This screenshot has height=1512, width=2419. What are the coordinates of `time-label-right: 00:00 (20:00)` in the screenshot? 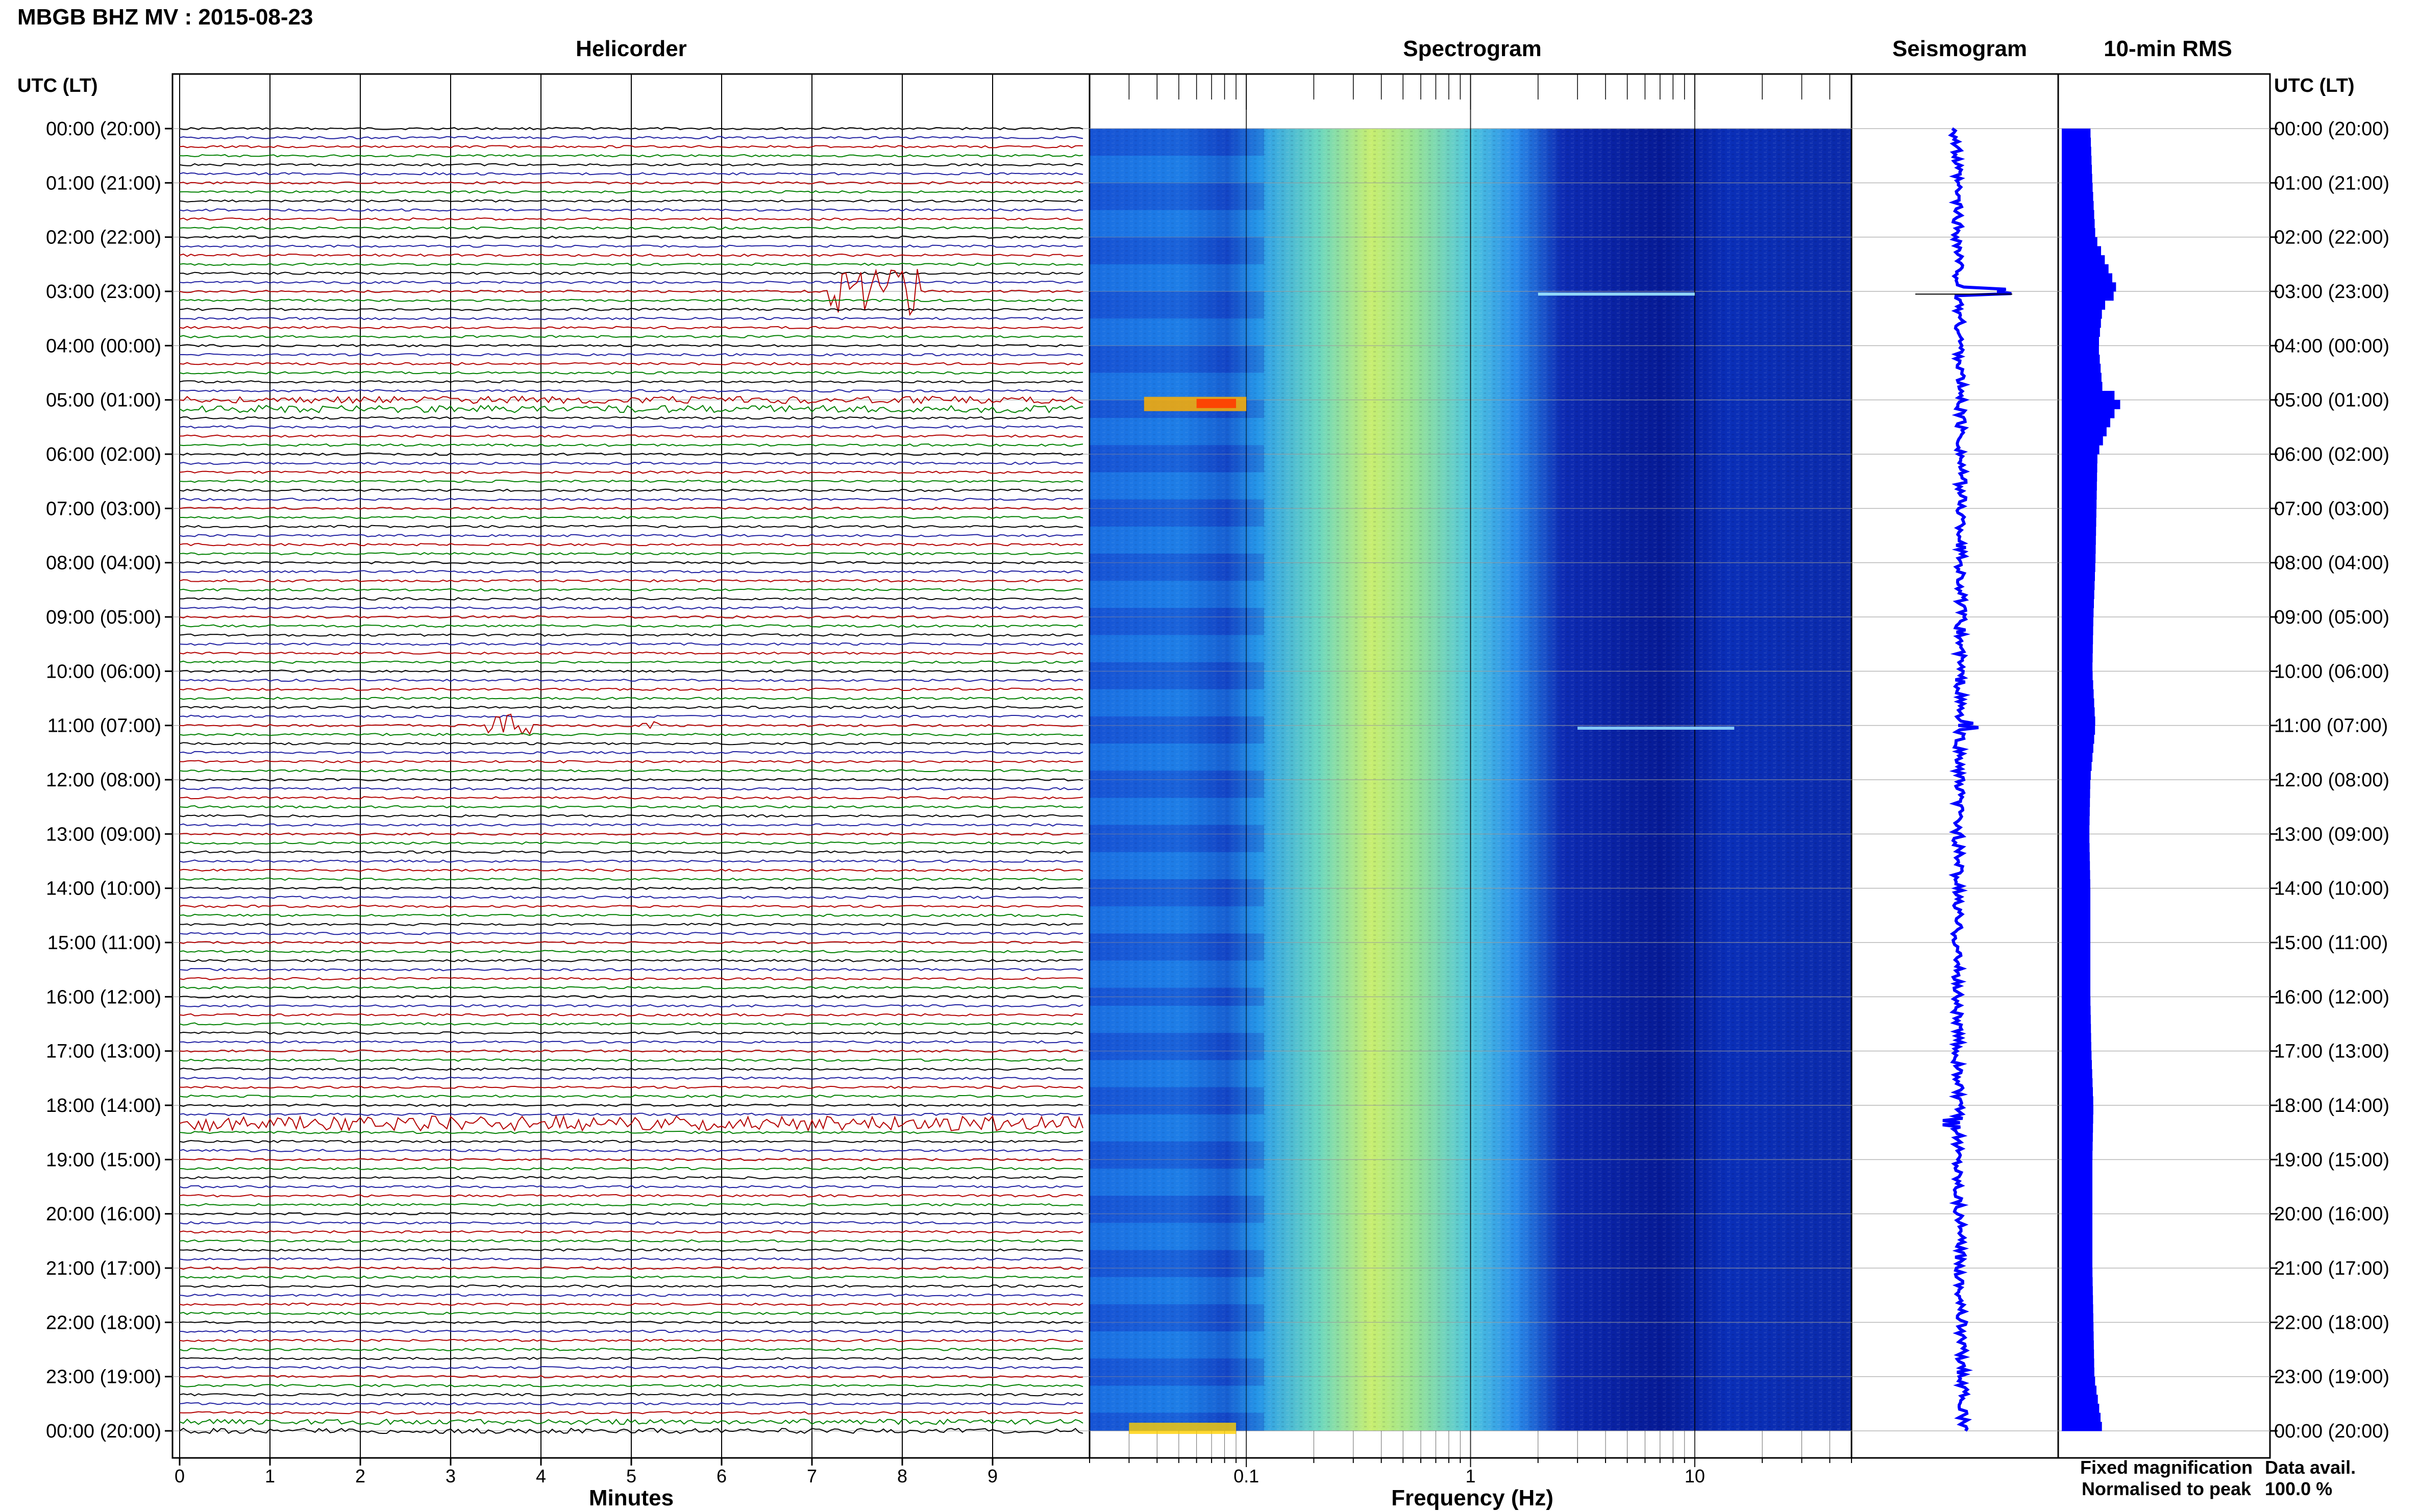 It's located at (2331, 1431).